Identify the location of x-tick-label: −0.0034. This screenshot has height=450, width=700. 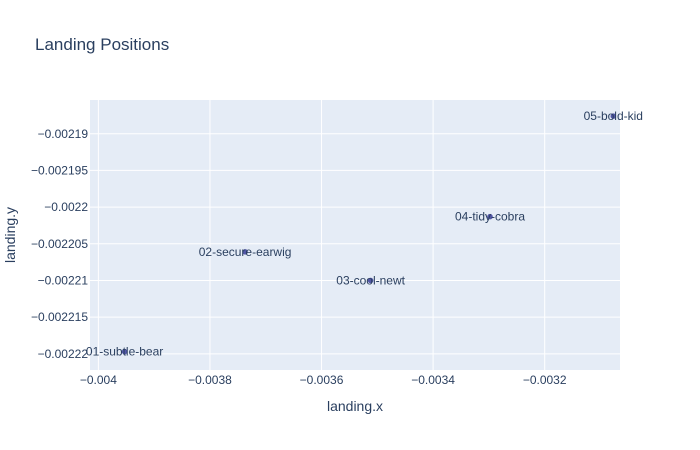
(433, 380).